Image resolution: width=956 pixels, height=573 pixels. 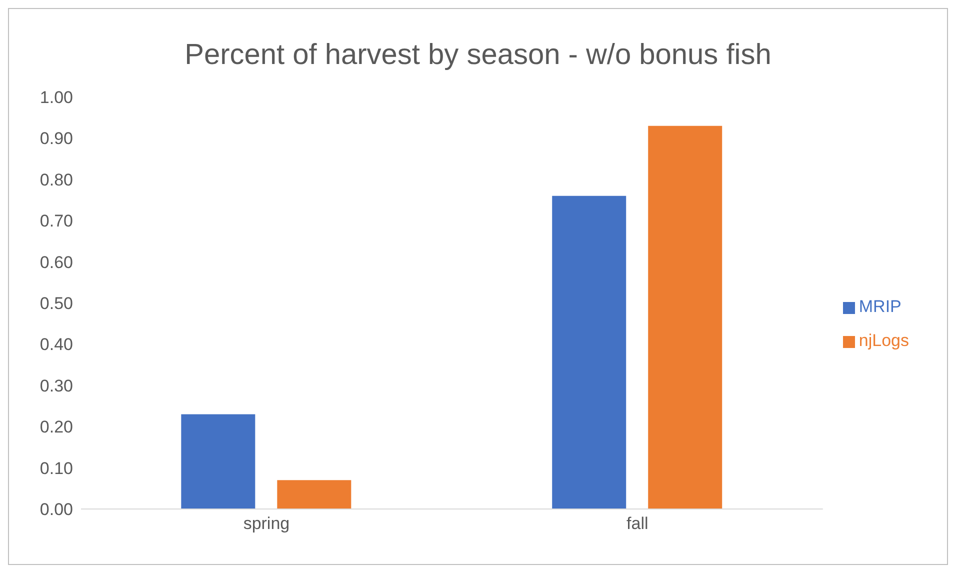 What do you see at coordinates (478, 55) in the screenshot?
I see `chart-title: Percent of harvest by season - w/o bonus fish` at bounding box center [478, 55].